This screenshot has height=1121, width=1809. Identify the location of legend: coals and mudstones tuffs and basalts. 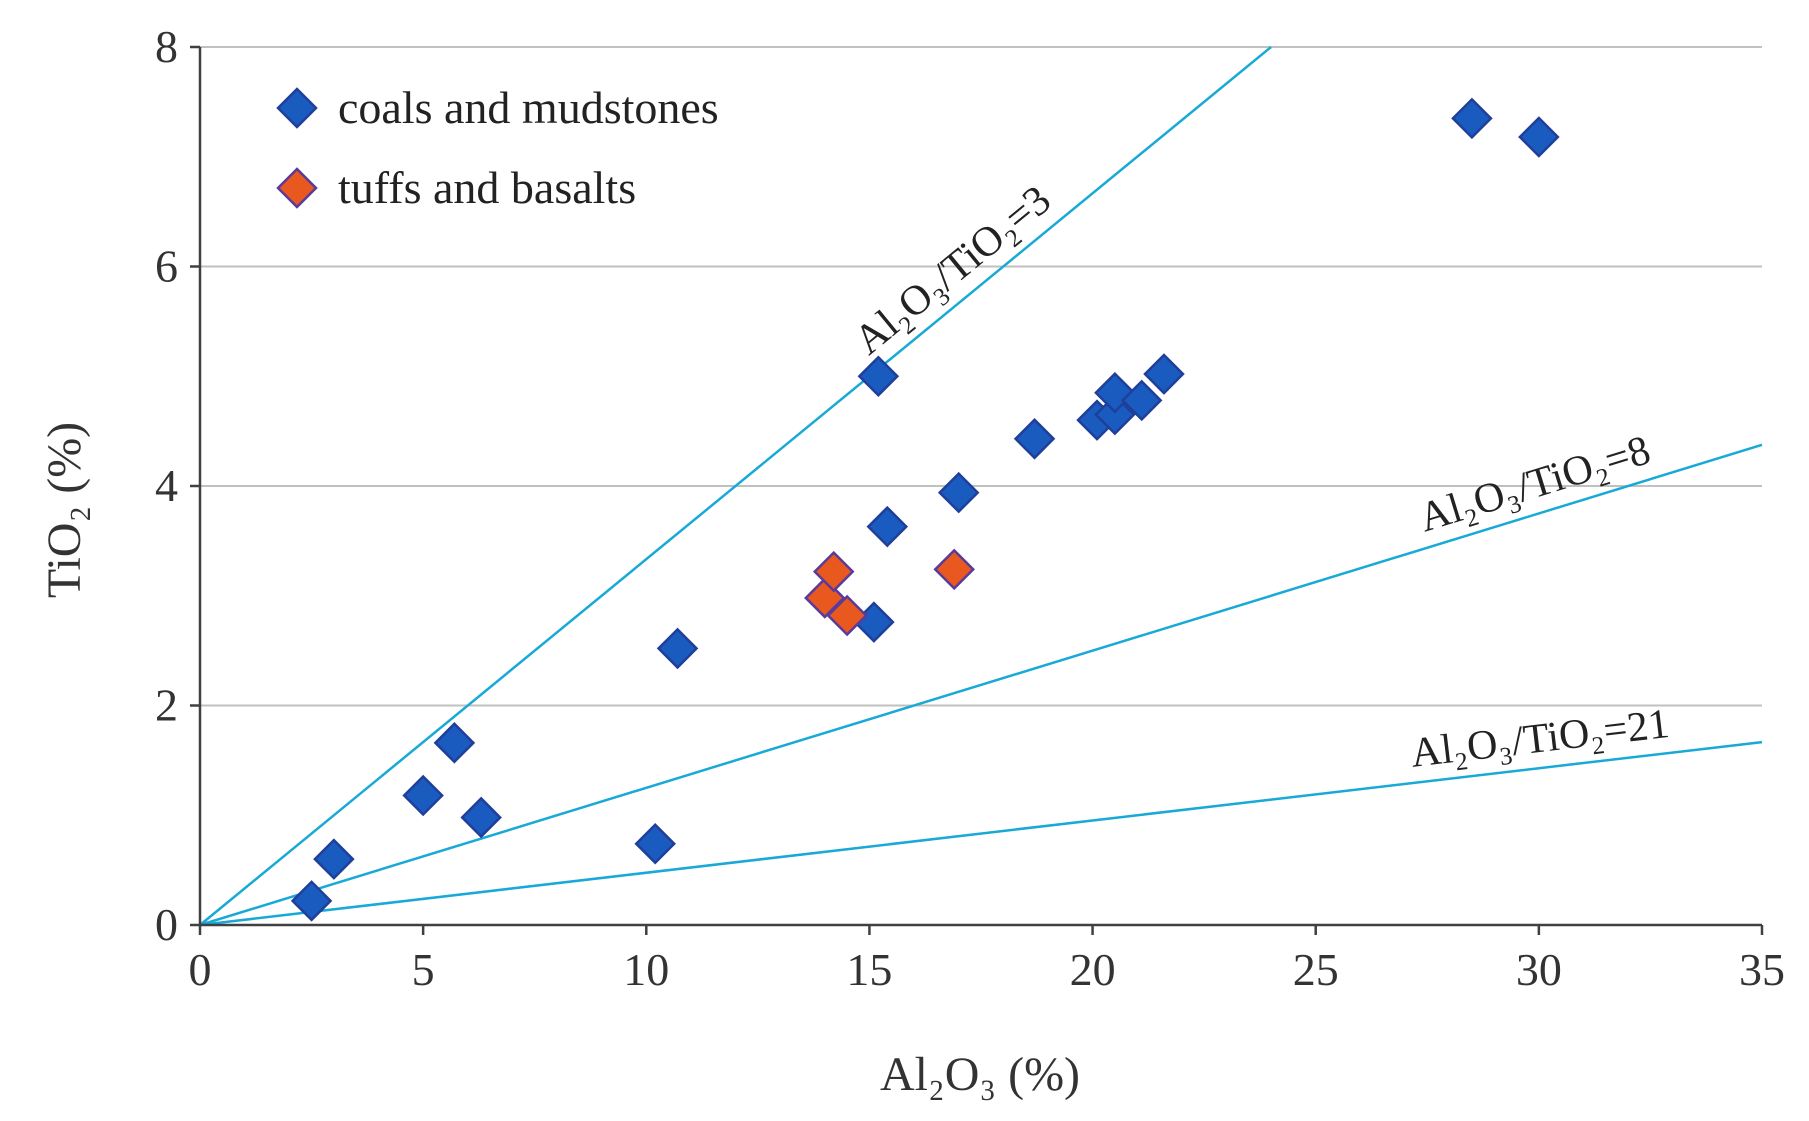
(497, 147).